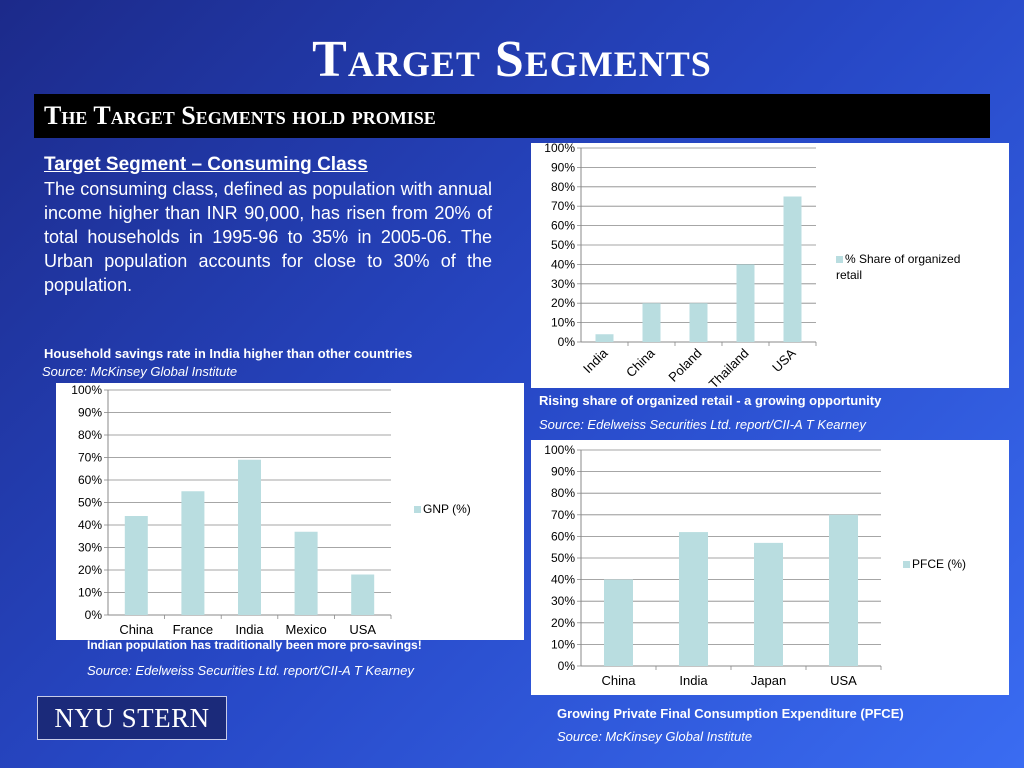  What do you see at coordinates (140, 371) in the screenshot?
I see `savings-chart-source-top: Source: McKinsey Global Institute` at bounding box center [140, 371].